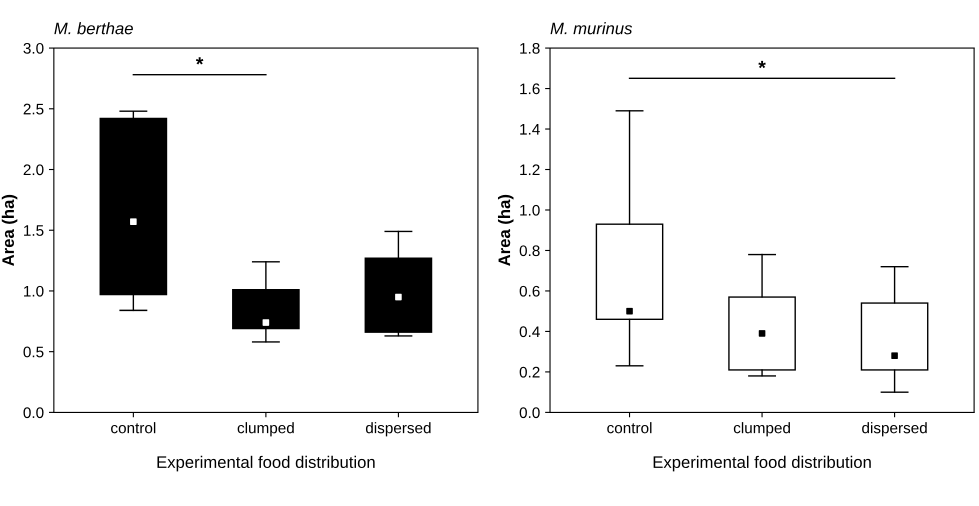 This screenshot has height=506, width=979. I want to click on y-tick-label: 2.0, so click(34, 170).